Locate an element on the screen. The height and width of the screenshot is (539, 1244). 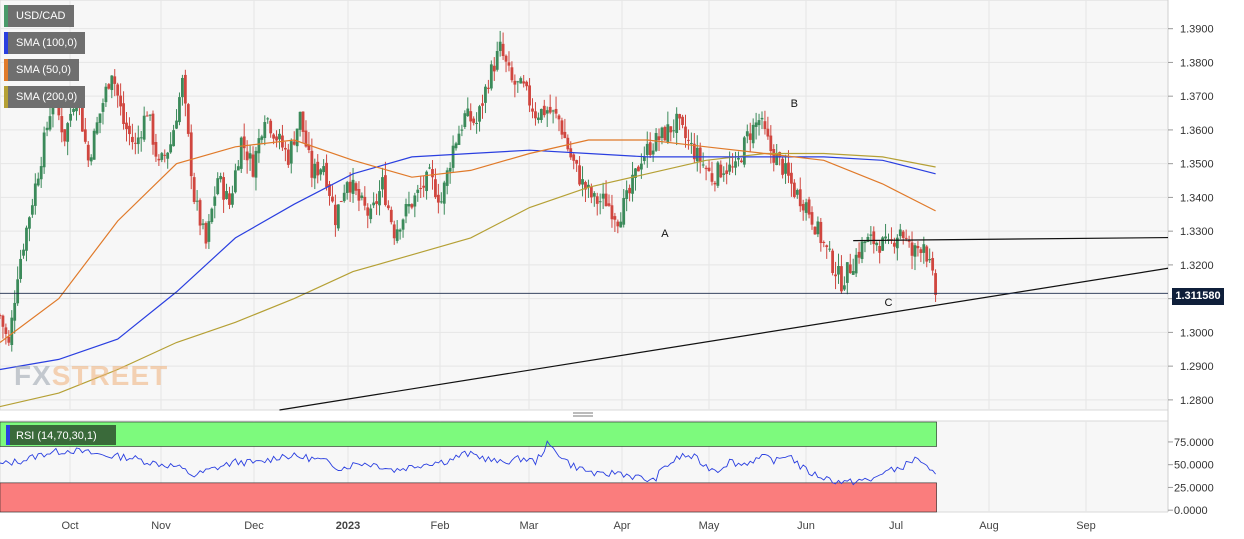
neckline-trendline is located at coordinates (1011, 239).